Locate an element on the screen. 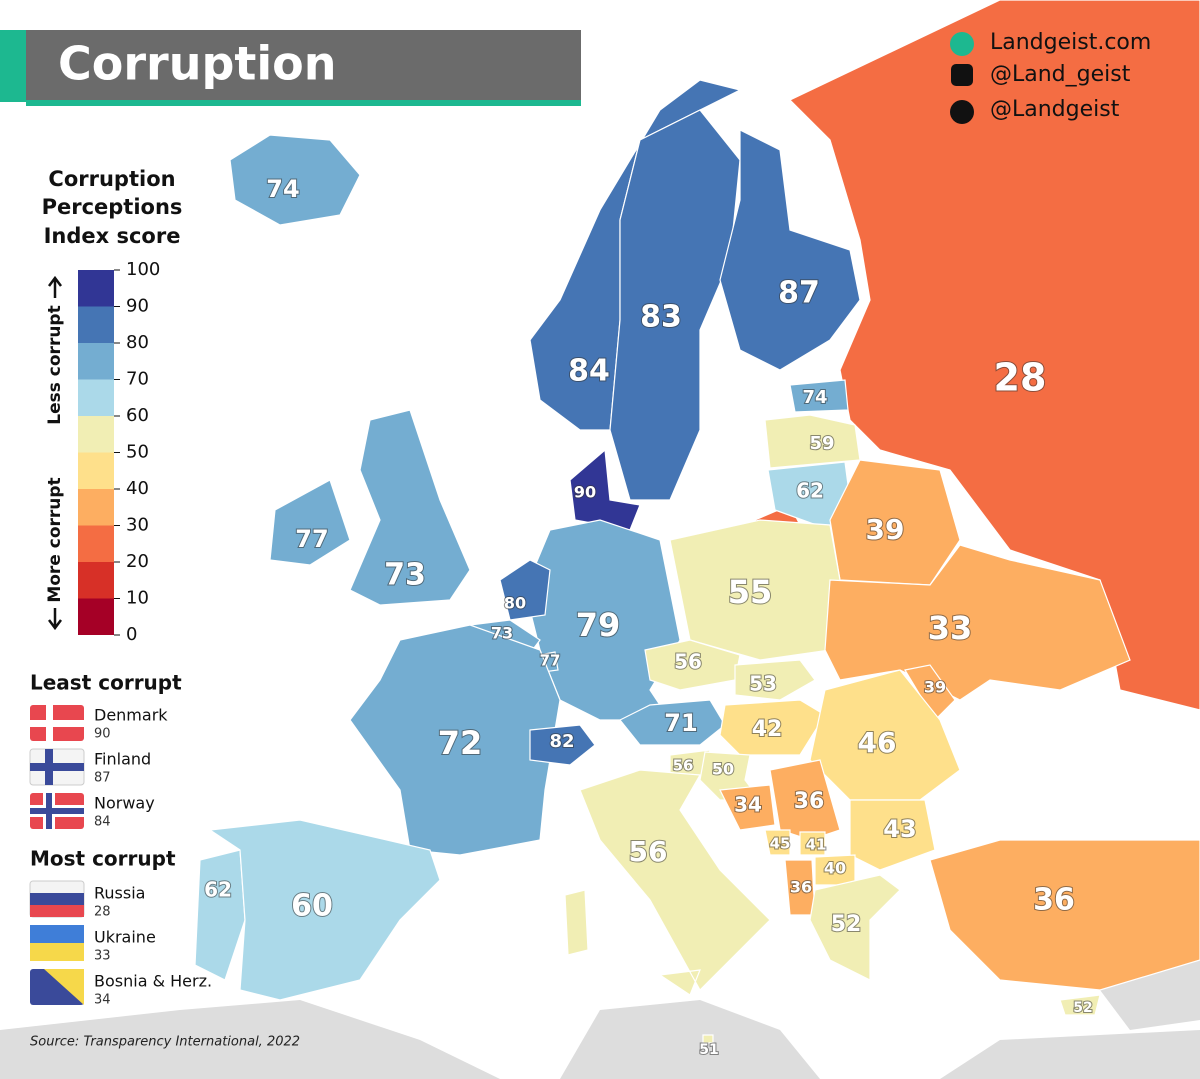 The width and height of the screenshot is (1200, 1079). country-score: 60 is located at coordinates (312, 906).